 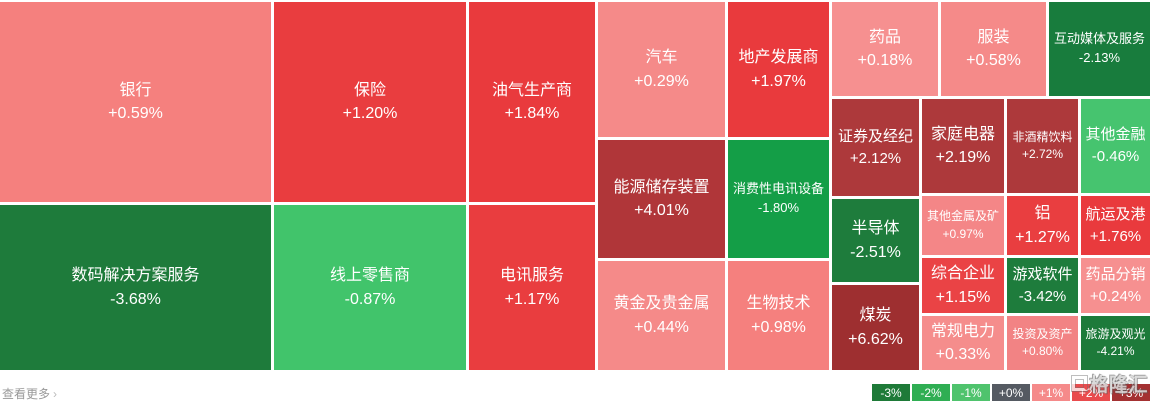 I want to click on legend-chip: +0%, so click(x=1011, y=392).